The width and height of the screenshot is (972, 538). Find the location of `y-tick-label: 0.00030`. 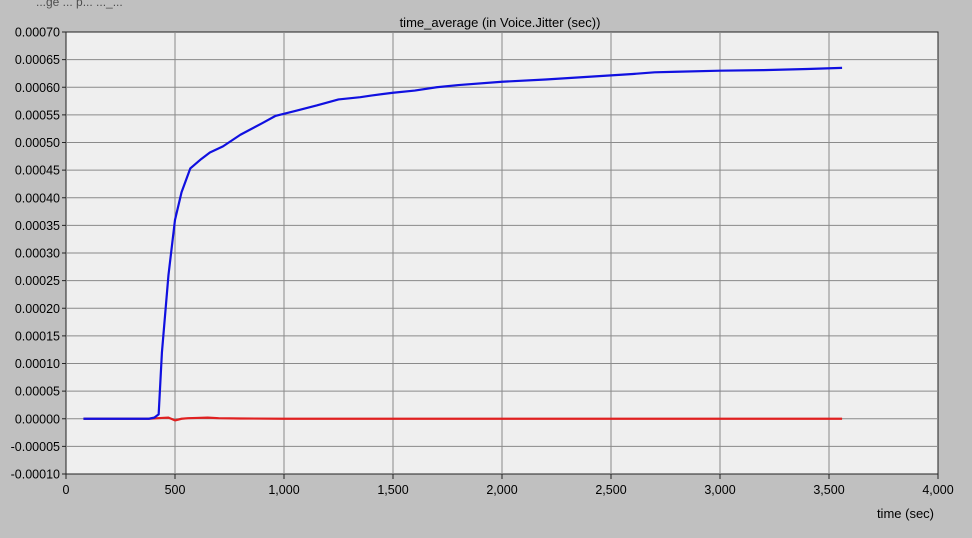

y-tick-label: 0.00030 is located at coordinates (37, 254).